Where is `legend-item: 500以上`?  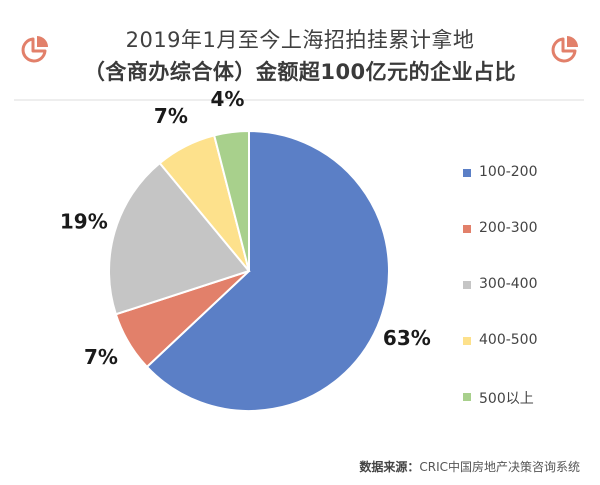 legend-item: 500以上 is located at coordinates (528, 398).